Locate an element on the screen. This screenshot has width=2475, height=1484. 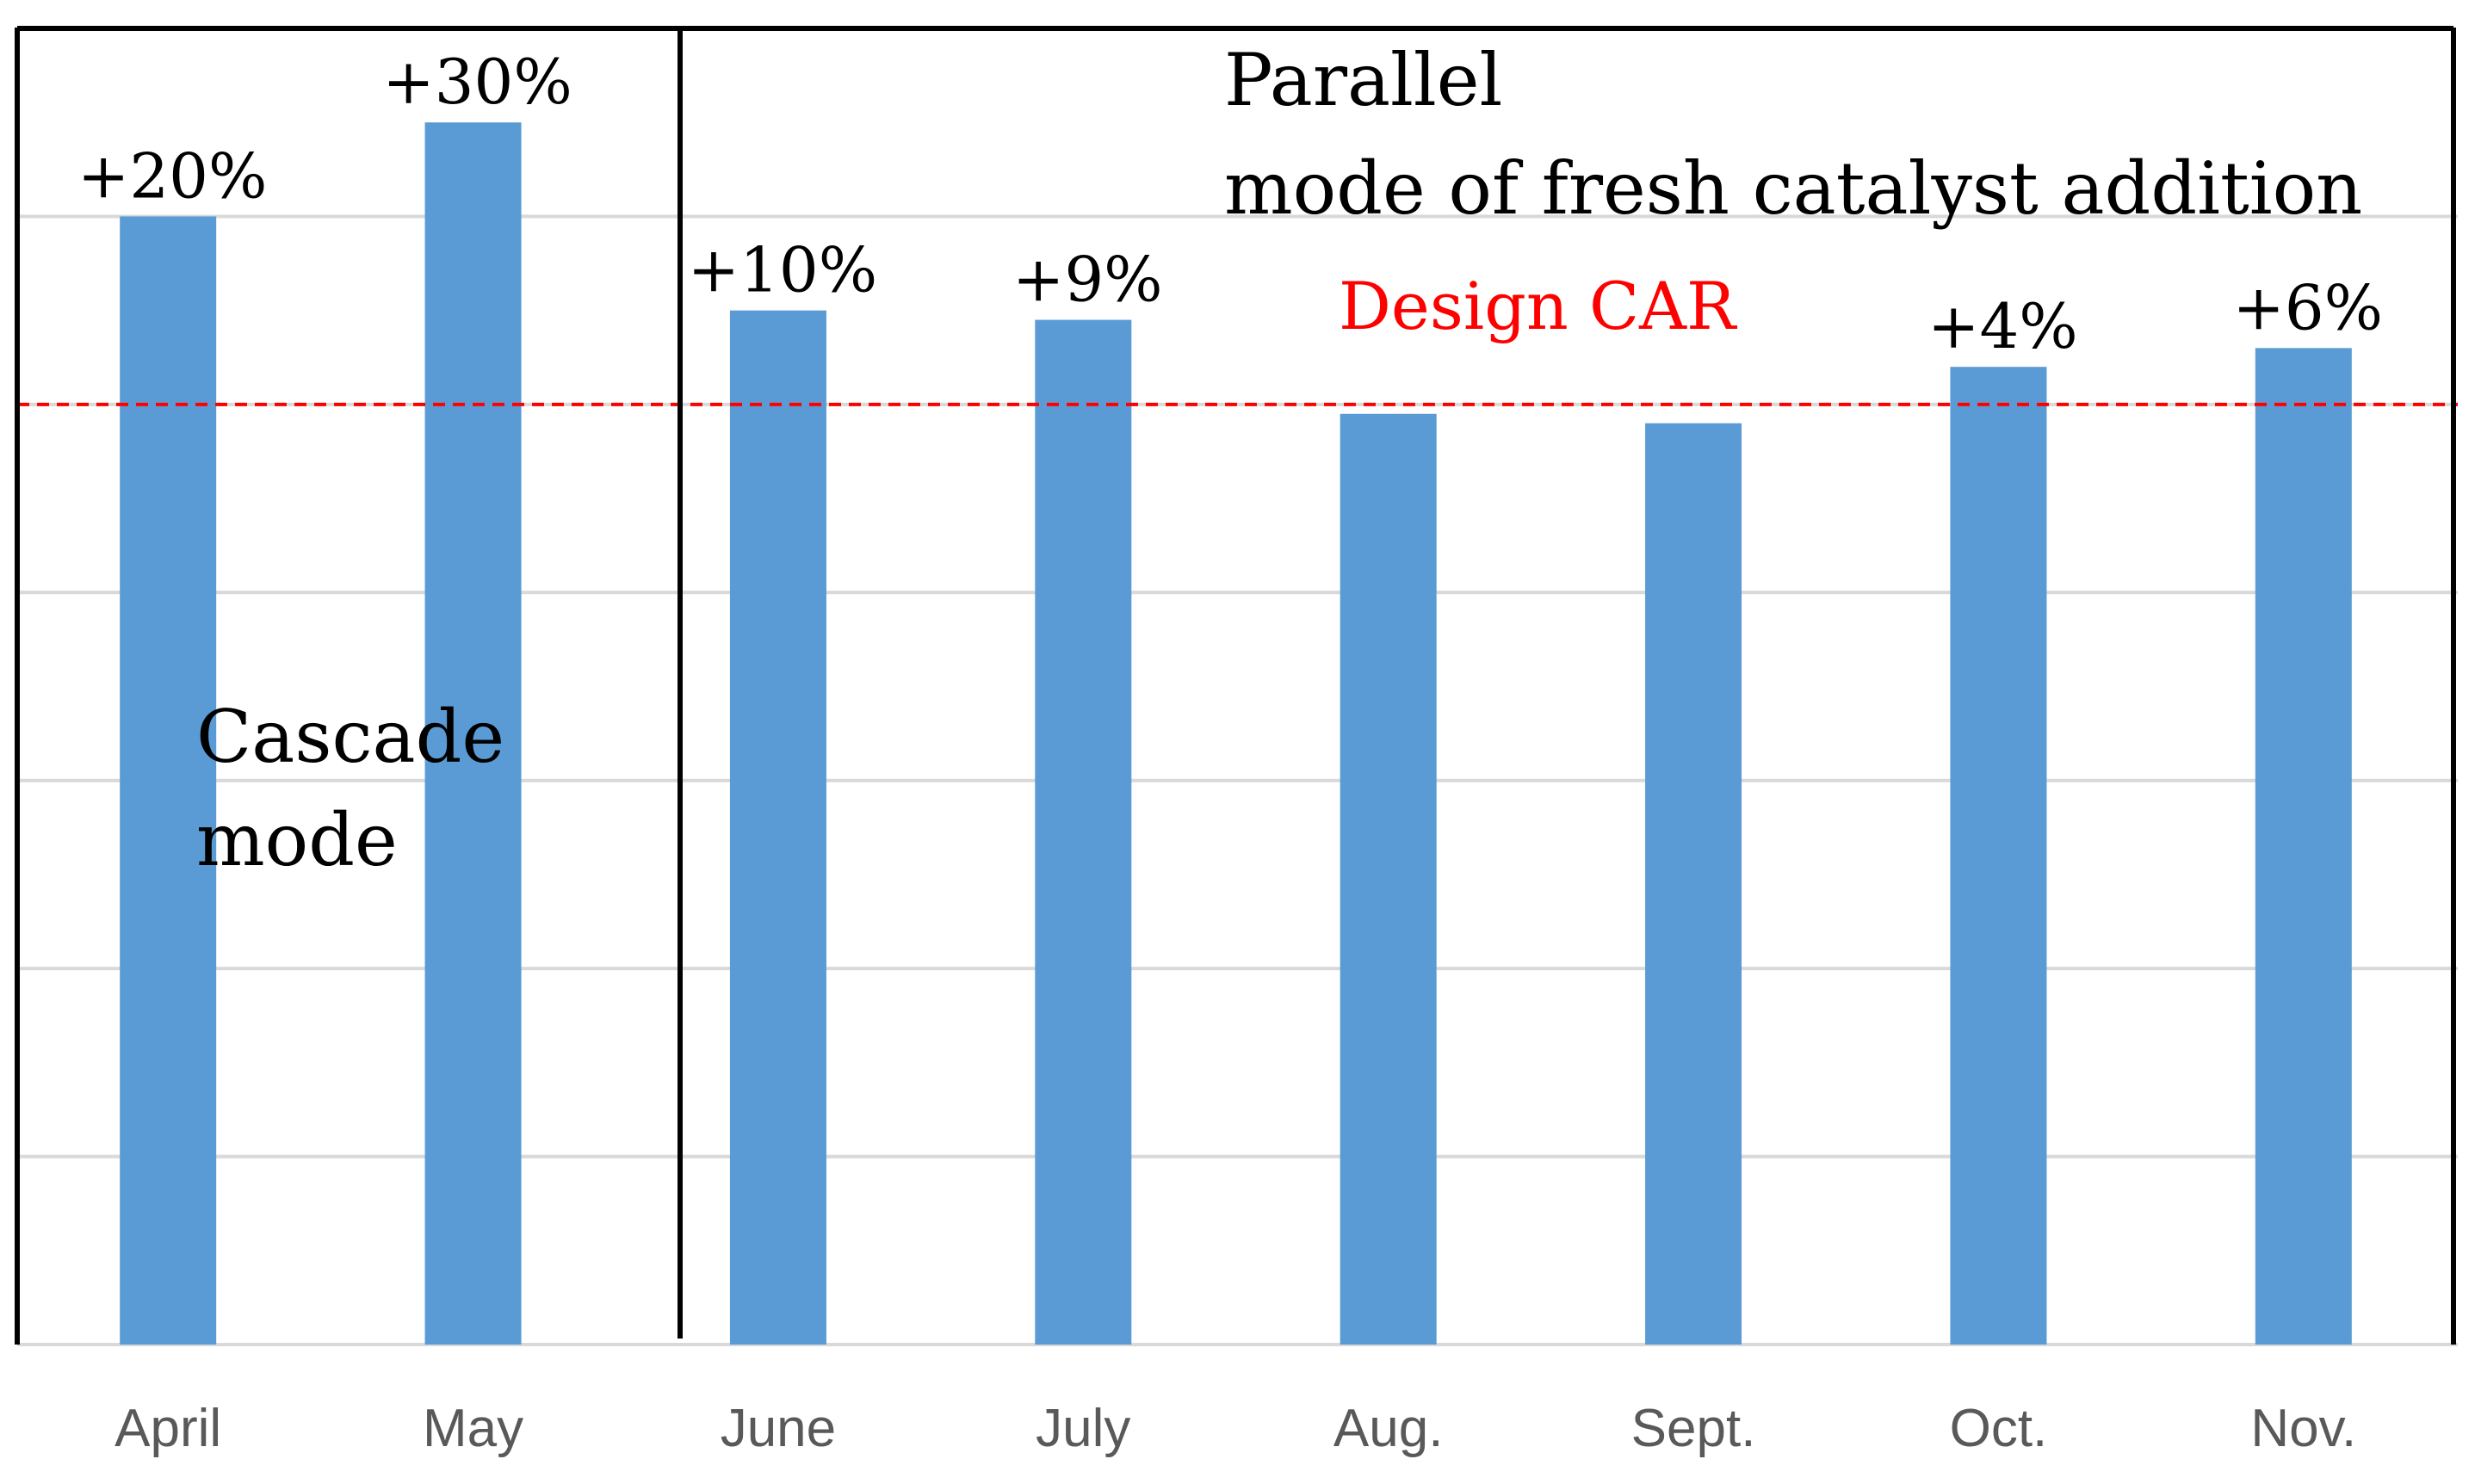
cascade-mode-label-line2: mode is located at coordinates (297, 840).